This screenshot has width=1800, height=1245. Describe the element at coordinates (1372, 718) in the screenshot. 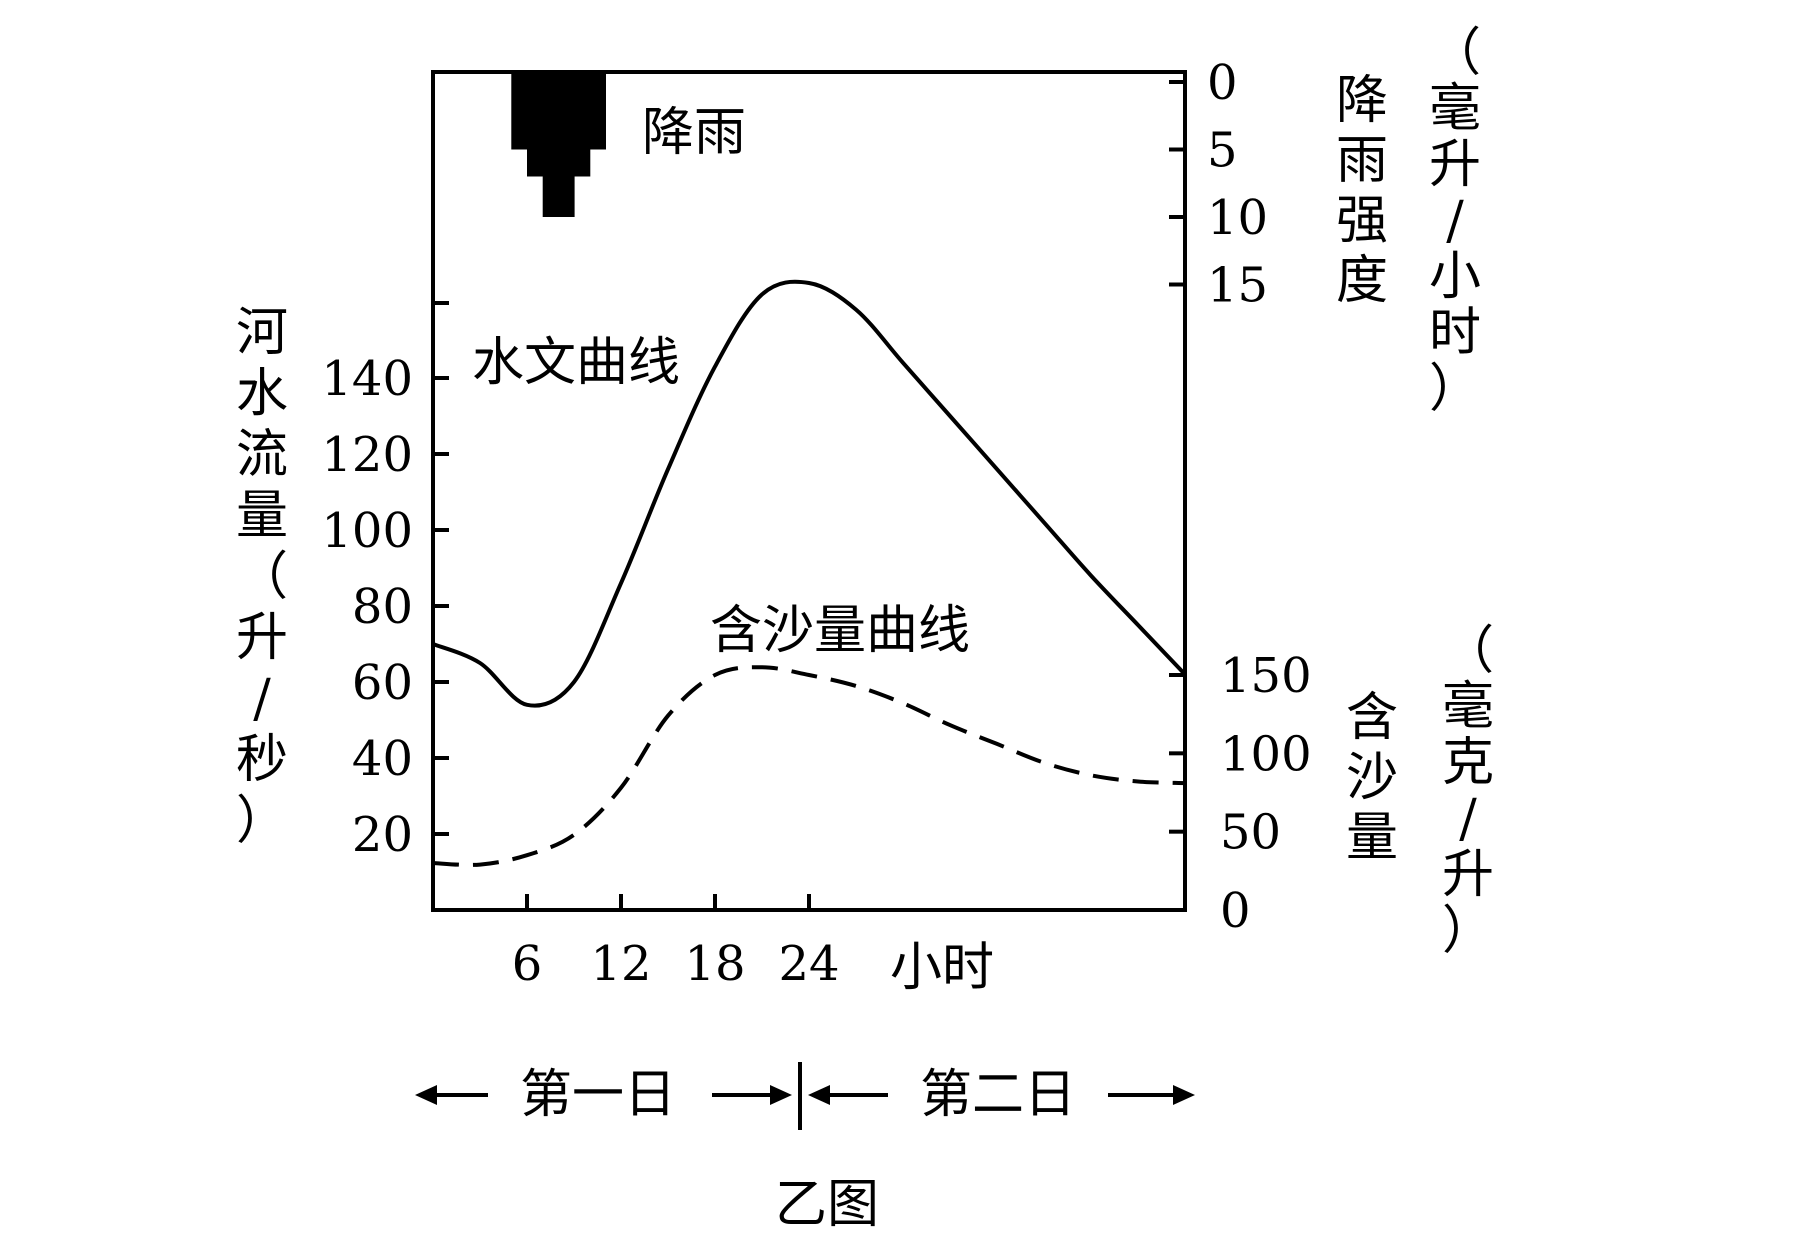

I see `sediment-axis-name-char: 含` at that location.